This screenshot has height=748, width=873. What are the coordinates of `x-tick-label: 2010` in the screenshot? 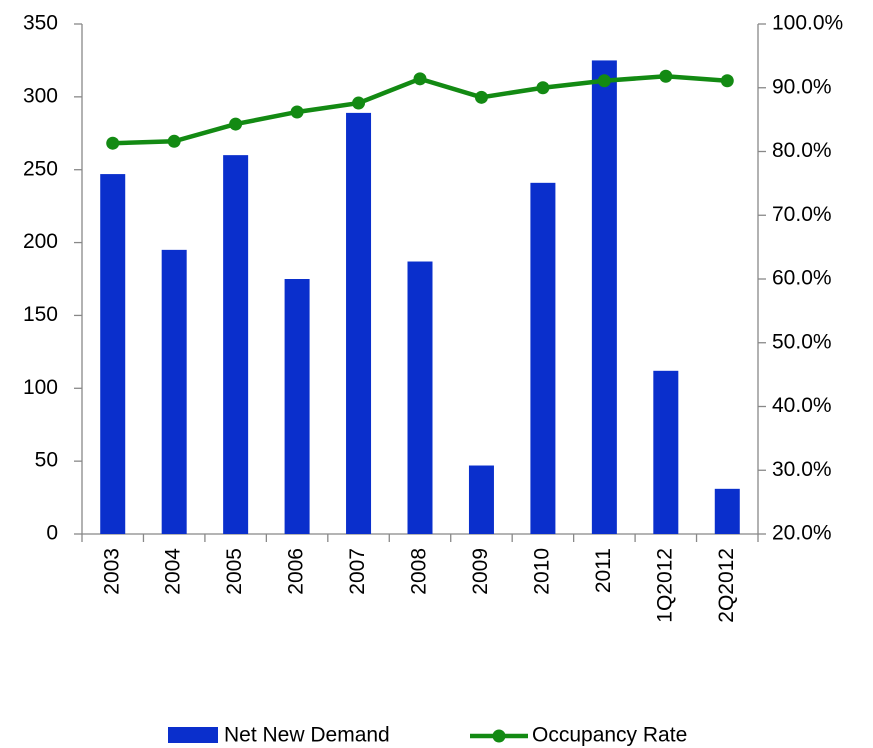 It's located at (541, 571).